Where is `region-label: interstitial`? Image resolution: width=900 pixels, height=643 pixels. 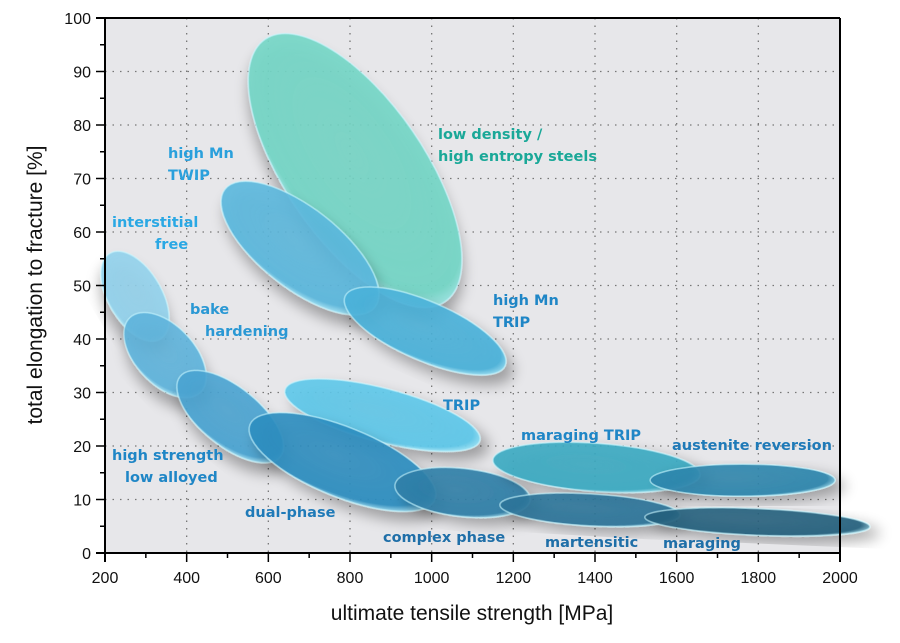
region-label: interstitial is located at coordinates (155, 223).